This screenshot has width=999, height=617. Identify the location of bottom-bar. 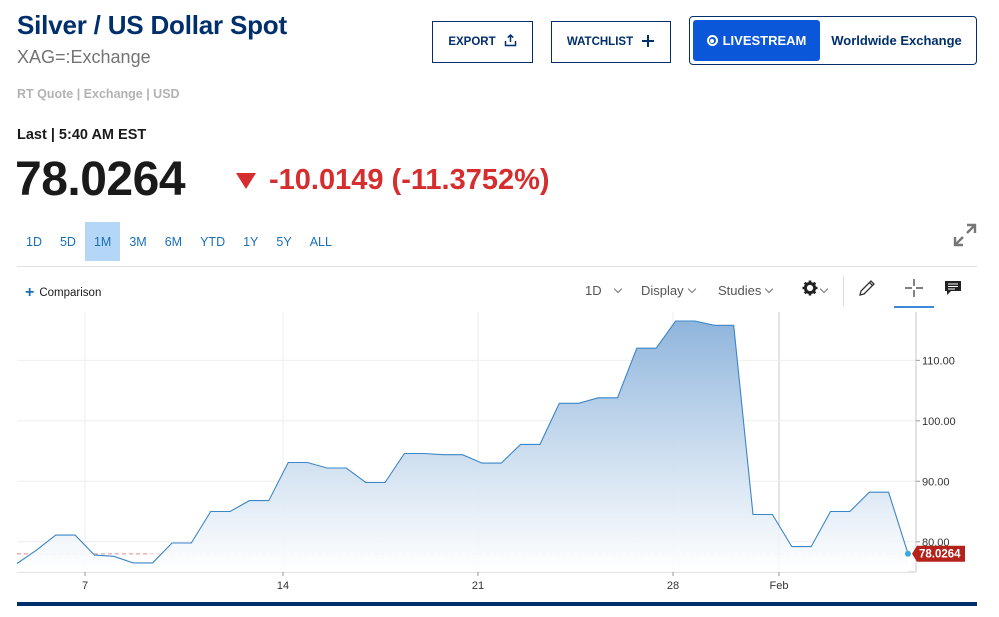
(497, 604).